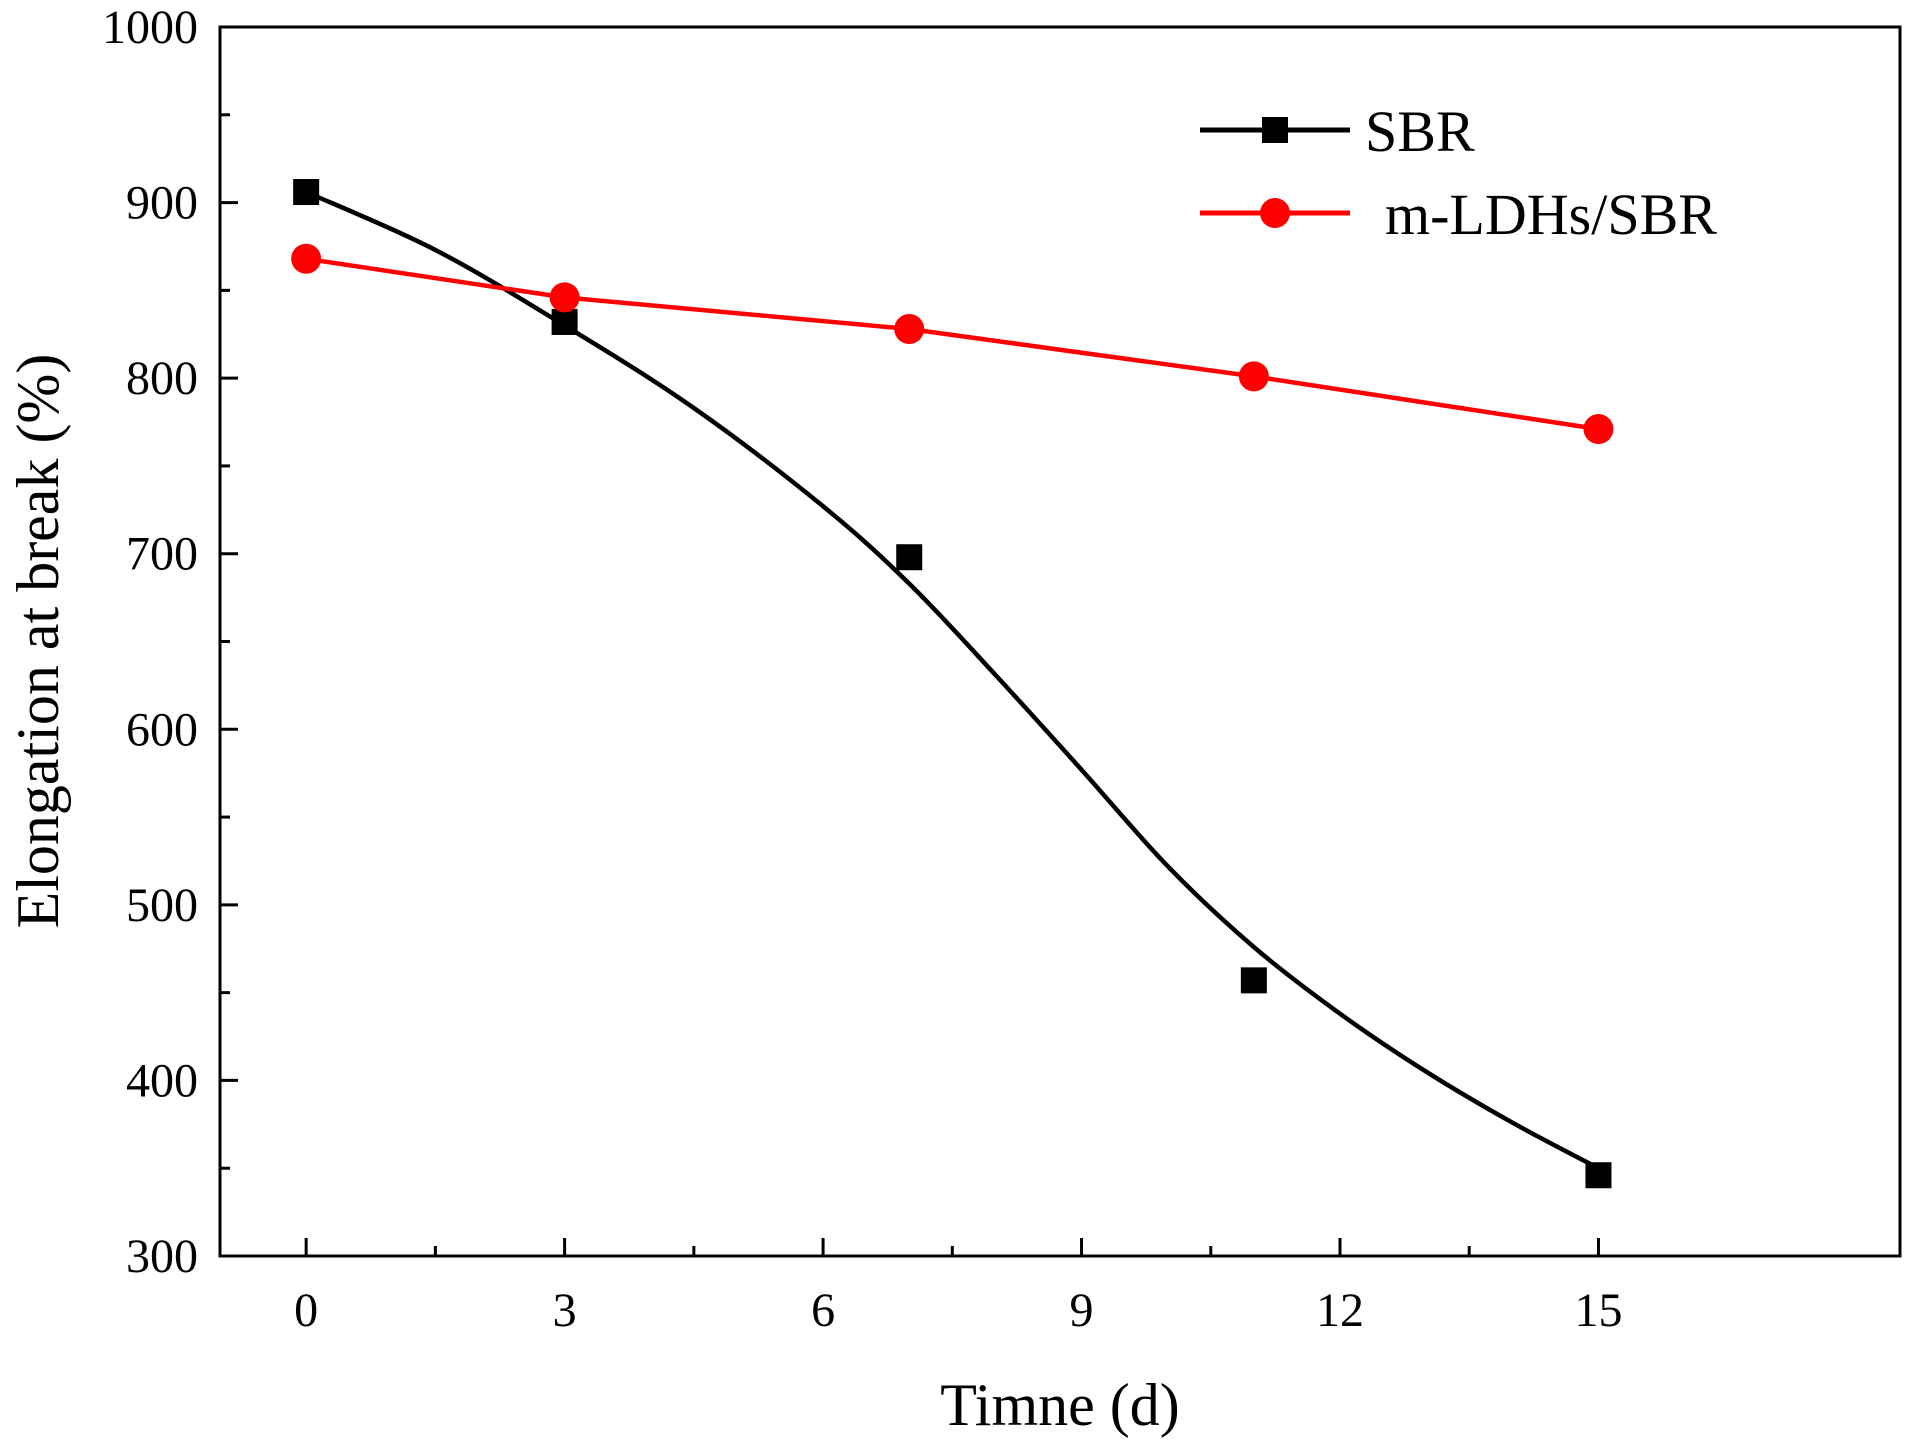 The height and width of the screenshot is (1449, 1910). What do you see at coordinates (162, 1256) in the screenshot?
I see `y-tick-label: 300` at bounding box center [162, 1256].